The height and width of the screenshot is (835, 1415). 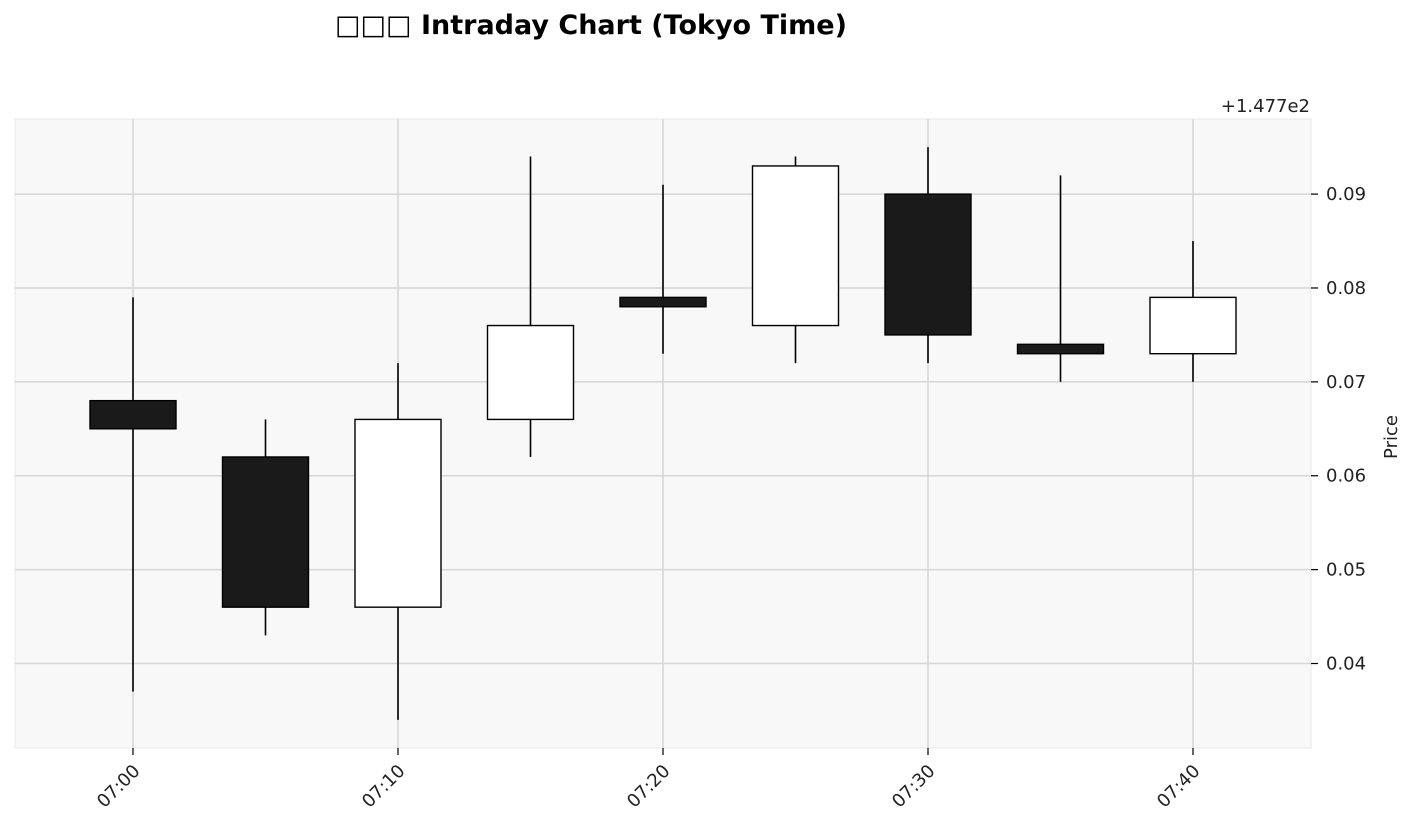 I want to click on x-tick-label: 07:30, so click(x=914, y=787).